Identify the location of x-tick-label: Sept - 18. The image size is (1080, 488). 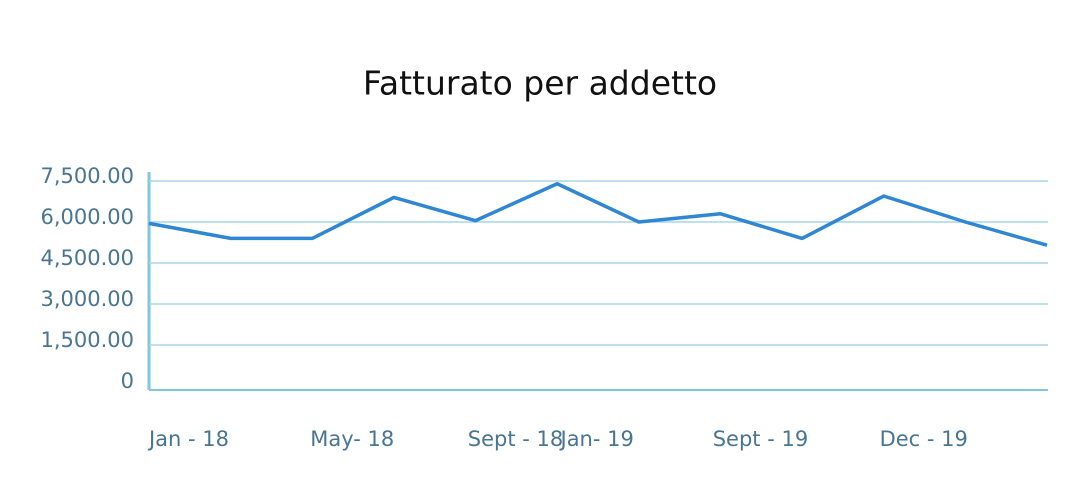
(515, 439).